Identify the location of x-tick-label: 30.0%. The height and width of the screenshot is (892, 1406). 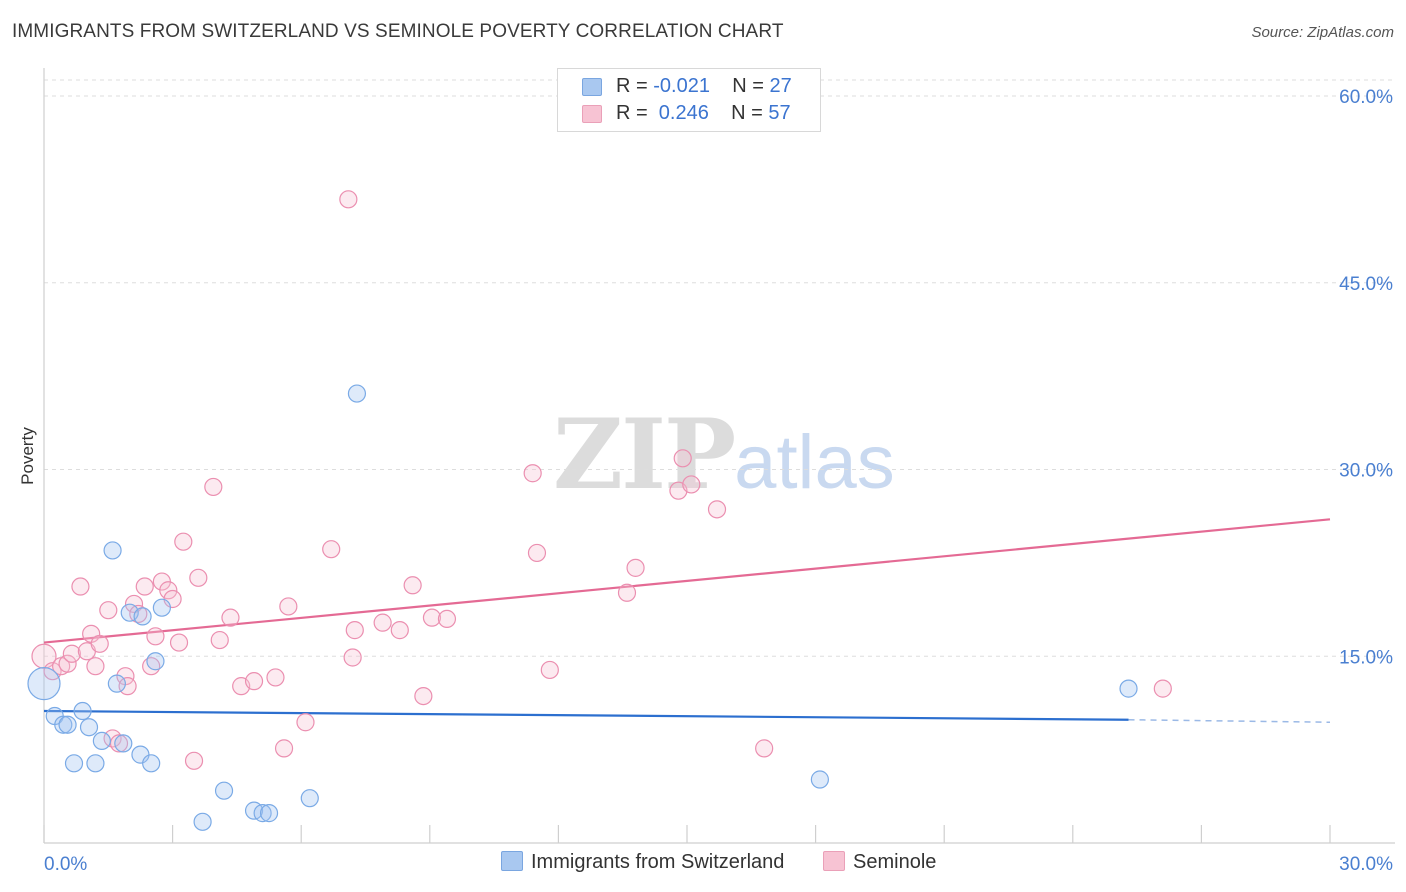
(1366, 864).